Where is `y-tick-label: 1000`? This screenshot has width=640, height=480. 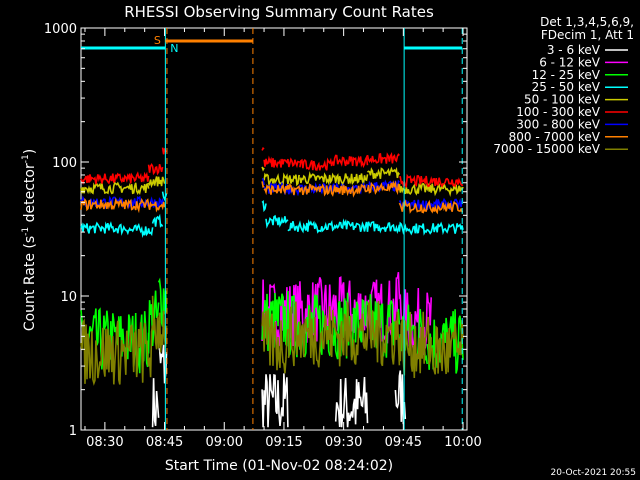
y-tick-label: 1000 is located at coordinates (60, 29).